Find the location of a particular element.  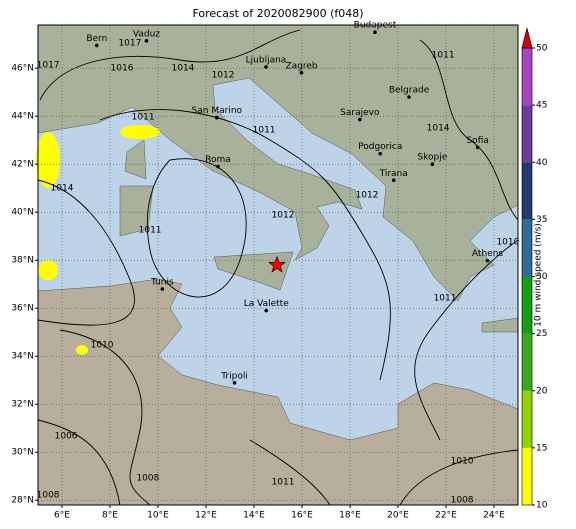

colorbar-tick-label: 35 is located at coordinates (541, 220).